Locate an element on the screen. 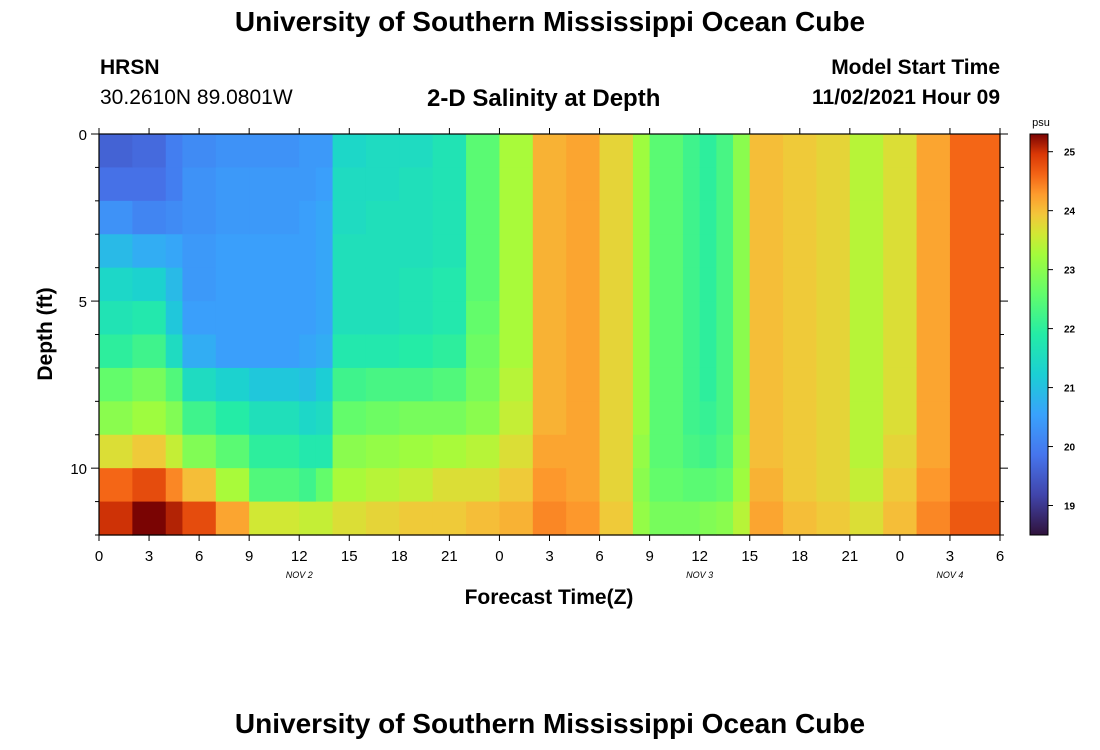  x-tick-label: 12 is located at coordinates (699, 556).